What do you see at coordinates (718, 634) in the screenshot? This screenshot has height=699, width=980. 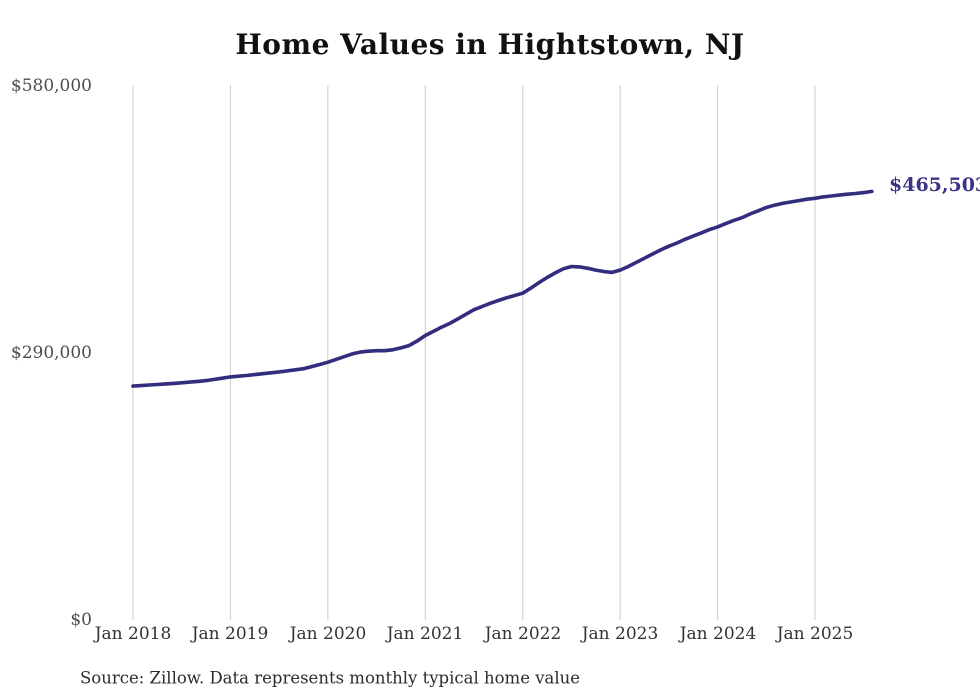 I see `x-tick-label: Jan 2024` at bounding box center [718, 634].